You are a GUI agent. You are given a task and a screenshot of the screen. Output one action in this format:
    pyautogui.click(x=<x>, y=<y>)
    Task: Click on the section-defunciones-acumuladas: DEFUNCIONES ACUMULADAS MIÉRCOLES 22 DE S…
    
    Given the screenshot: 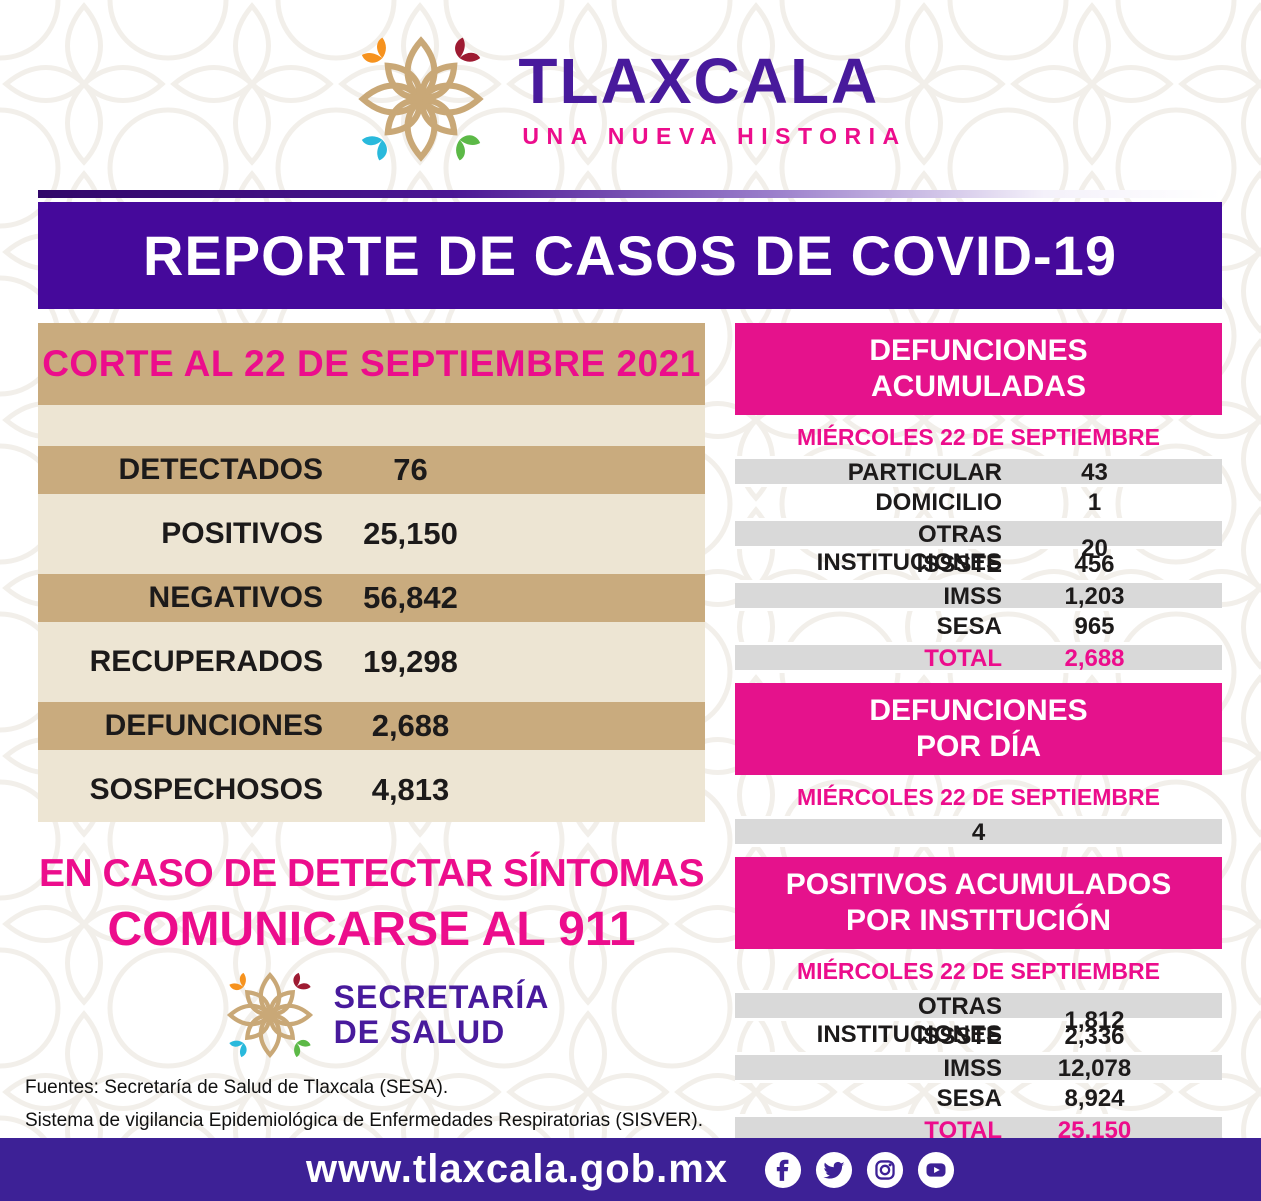 What is the action you would take?
    pyautogui.click(x=978, y=498)
    